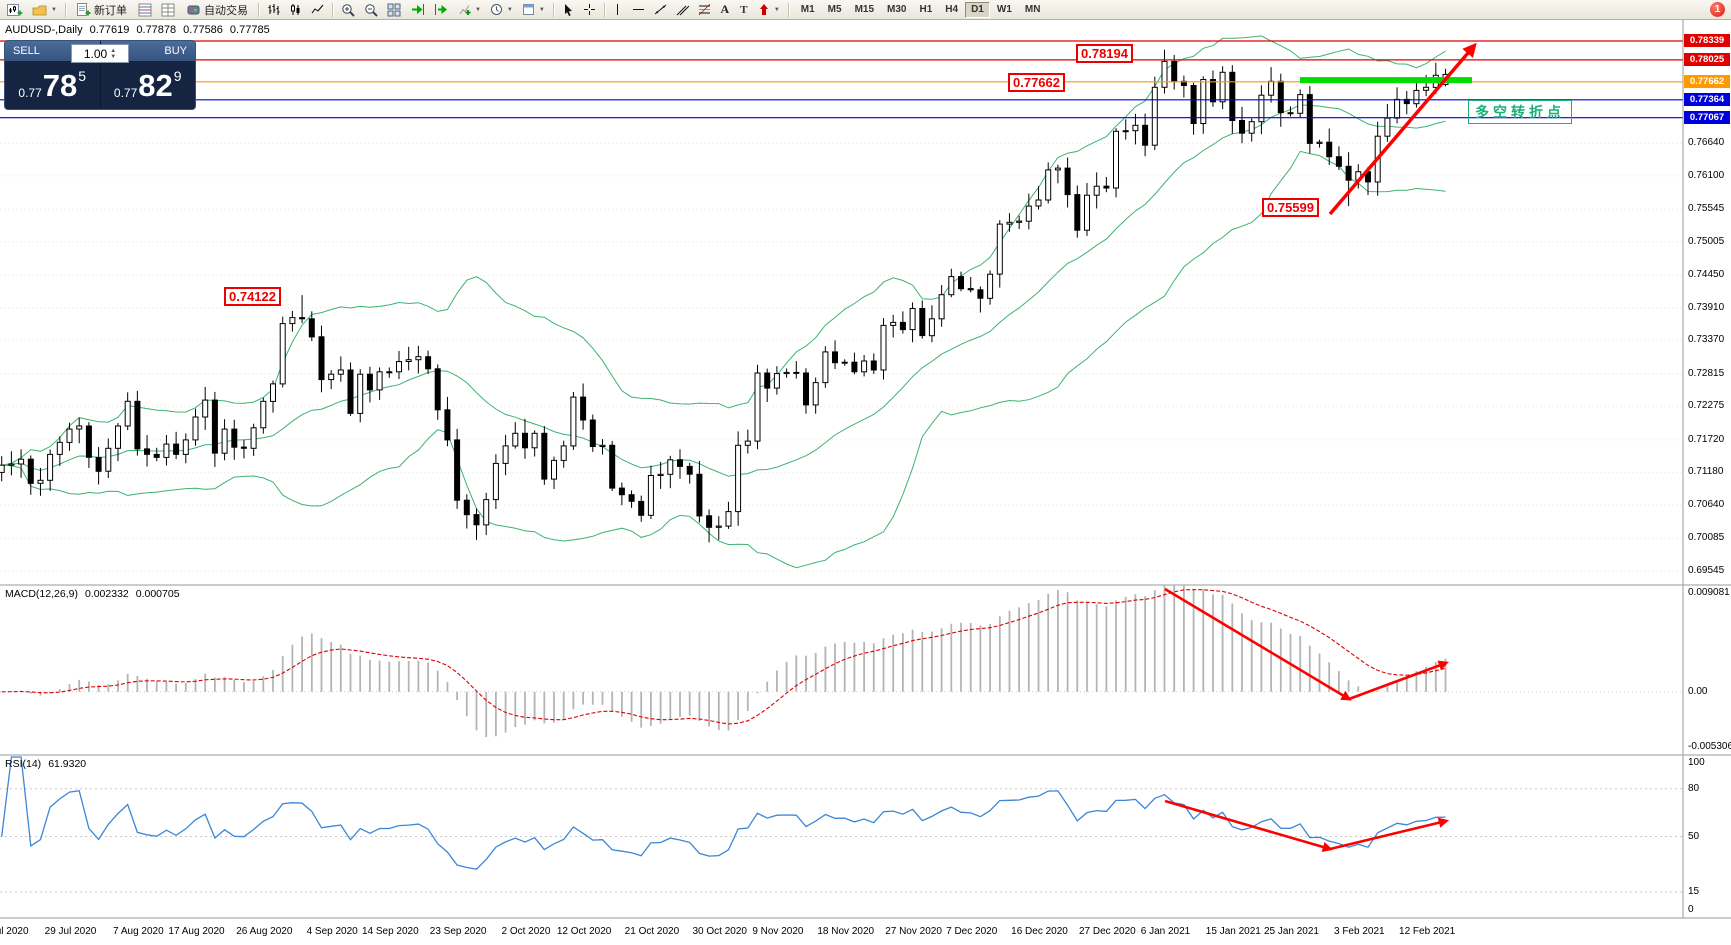 This screenshot has width=1731, height=945. I want to click on market-watch-button, so click(145, 10).